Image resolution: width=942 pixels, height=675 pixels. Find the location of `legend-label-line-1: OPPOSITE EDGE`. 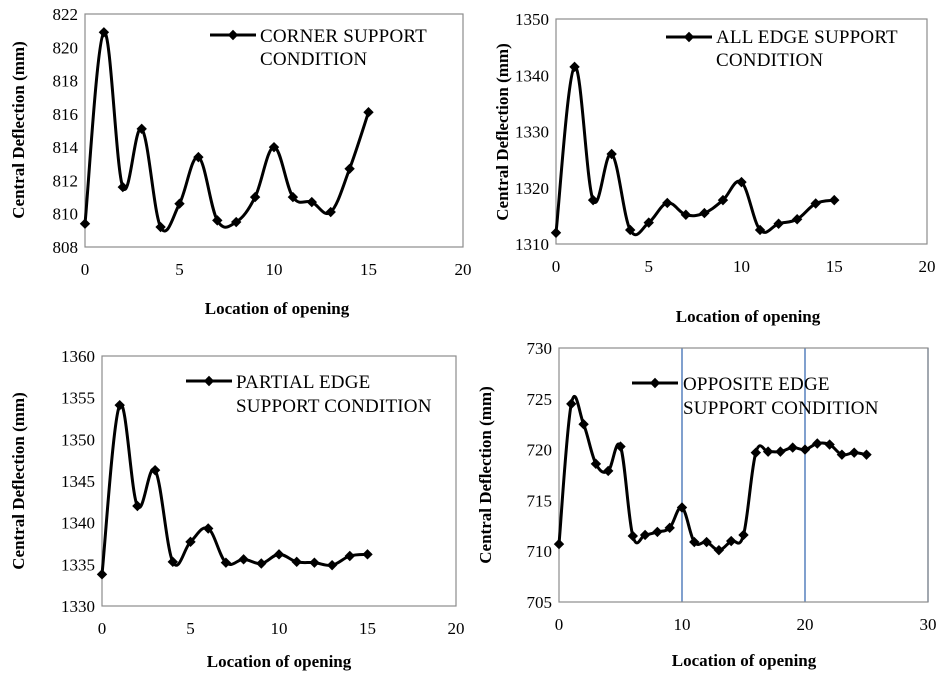

legend-label-line-1: OPPOSITE EDGE is located at coordinates (756, 384).